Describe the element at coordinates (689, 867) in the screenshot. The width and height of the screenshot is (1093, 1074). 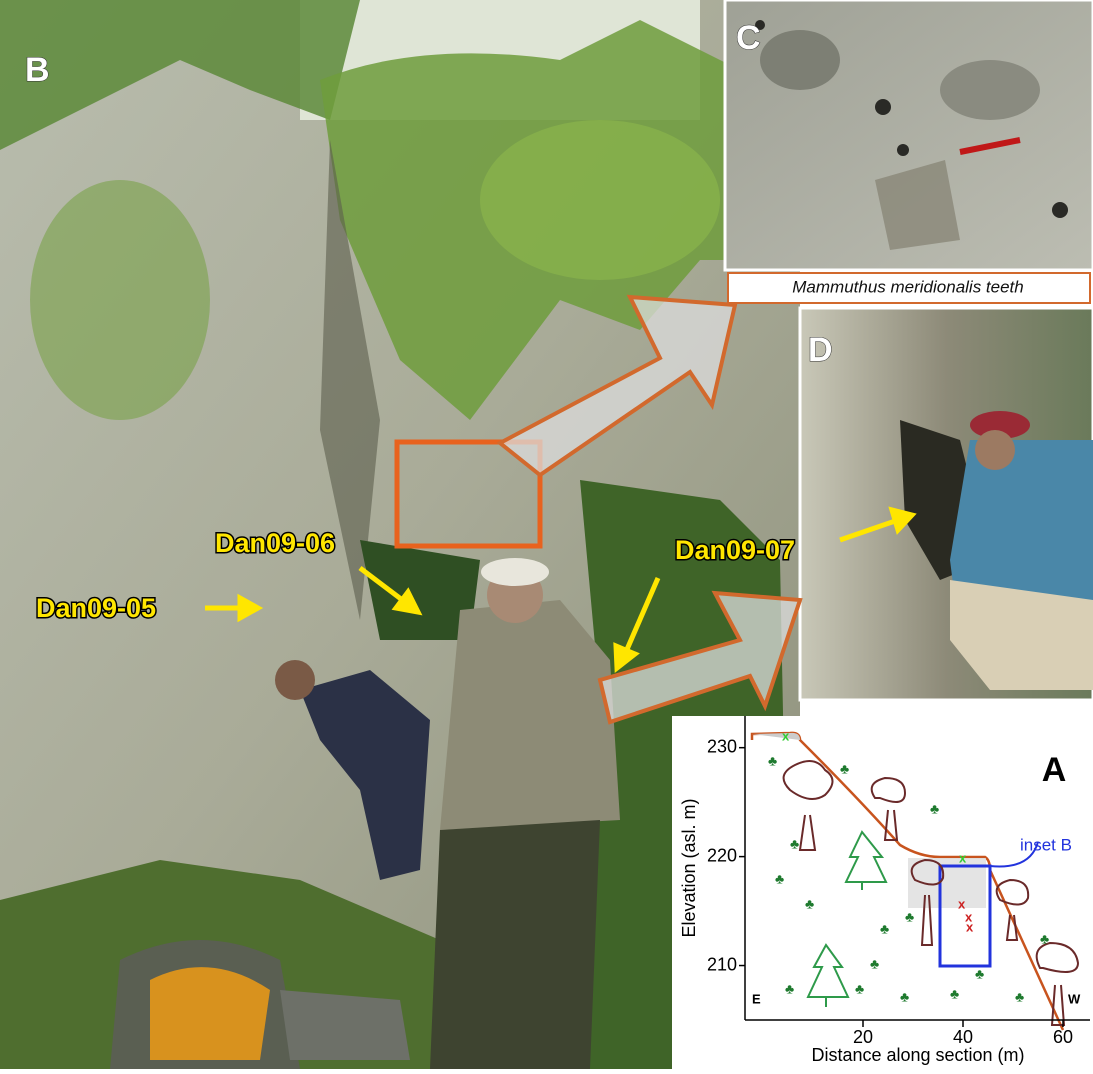
I see `y-axis-label: Elevation (asl. m)` at that location.